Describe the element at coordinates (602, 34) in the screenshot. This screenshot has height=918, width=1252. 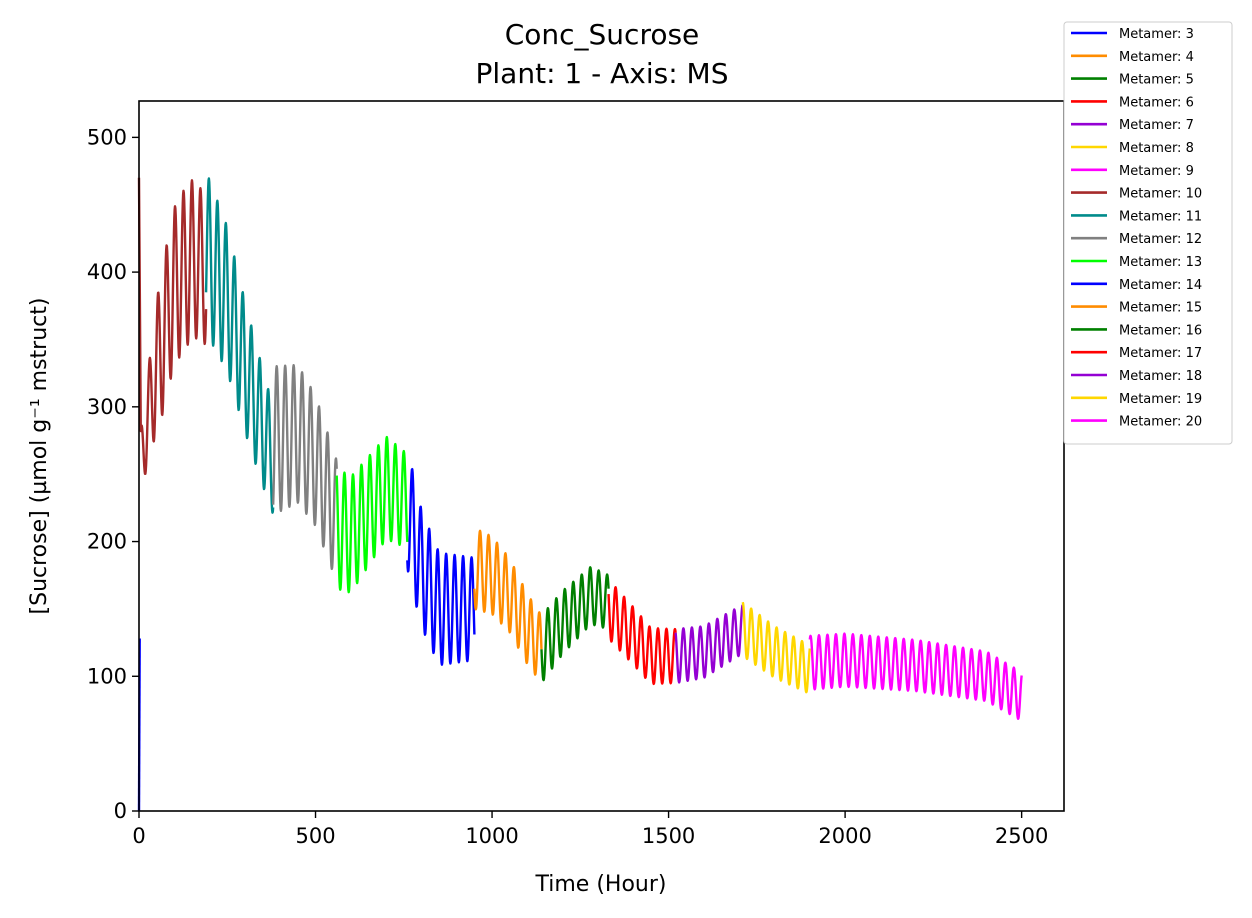
I see `chart-title: Conc_Sucrose` at that location.